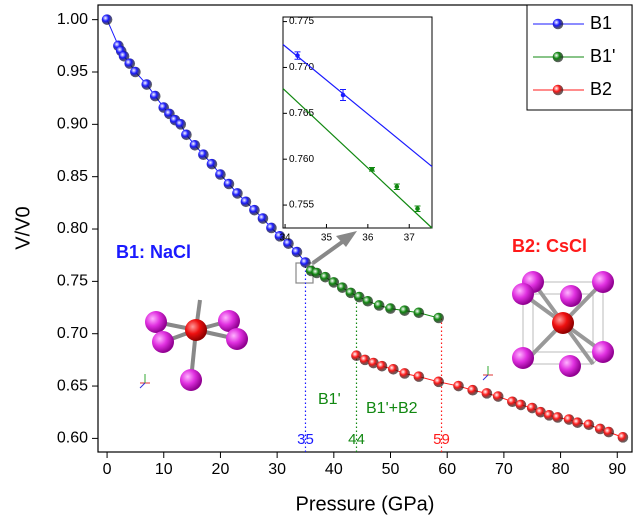  I want to click on transition-label: 35, so click(305, 439).